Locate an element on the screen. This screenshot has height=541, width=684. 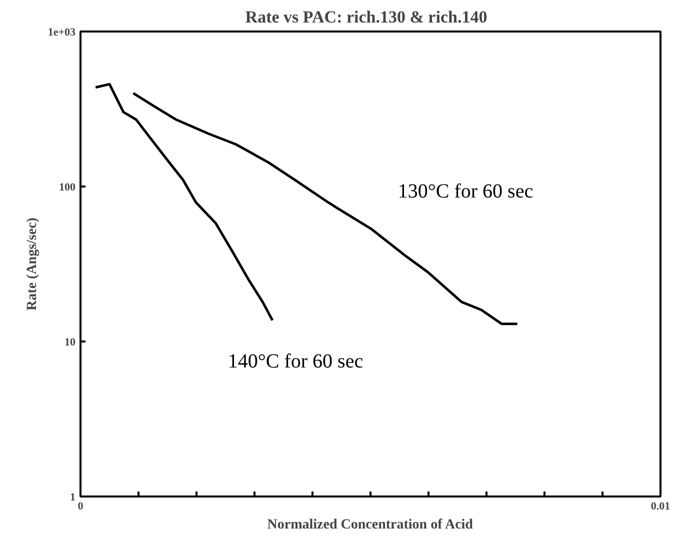
y-tick-label: 100 is located at coordinates (67, 188).